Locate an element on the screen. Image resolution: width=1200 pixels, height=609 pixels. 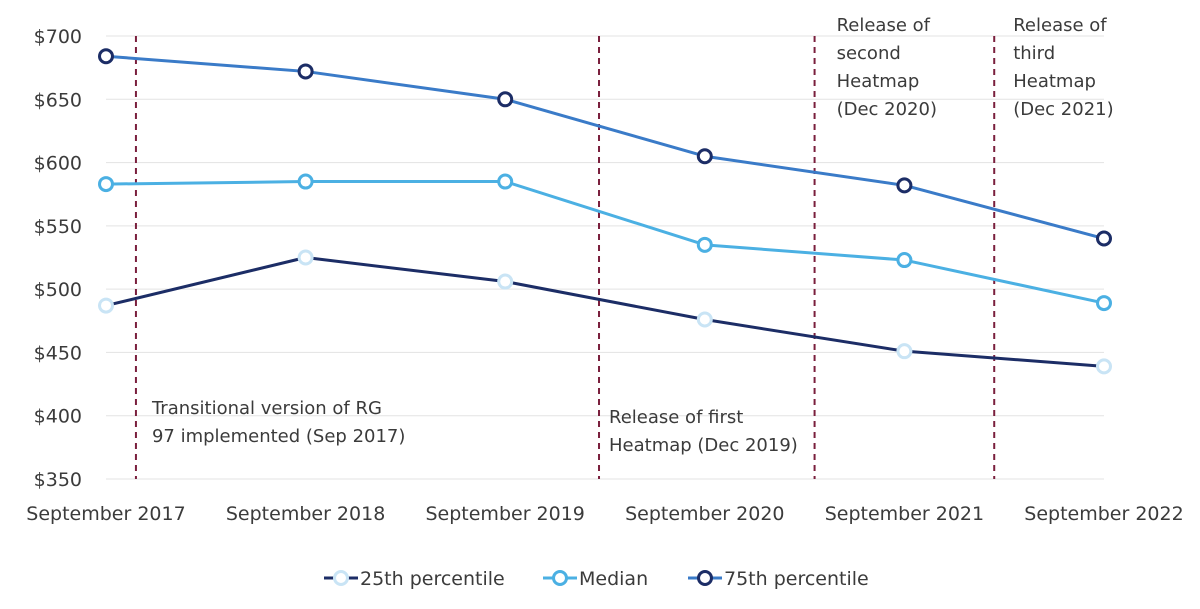
y-tick-label: $500 is located at coordinates (58, 290).